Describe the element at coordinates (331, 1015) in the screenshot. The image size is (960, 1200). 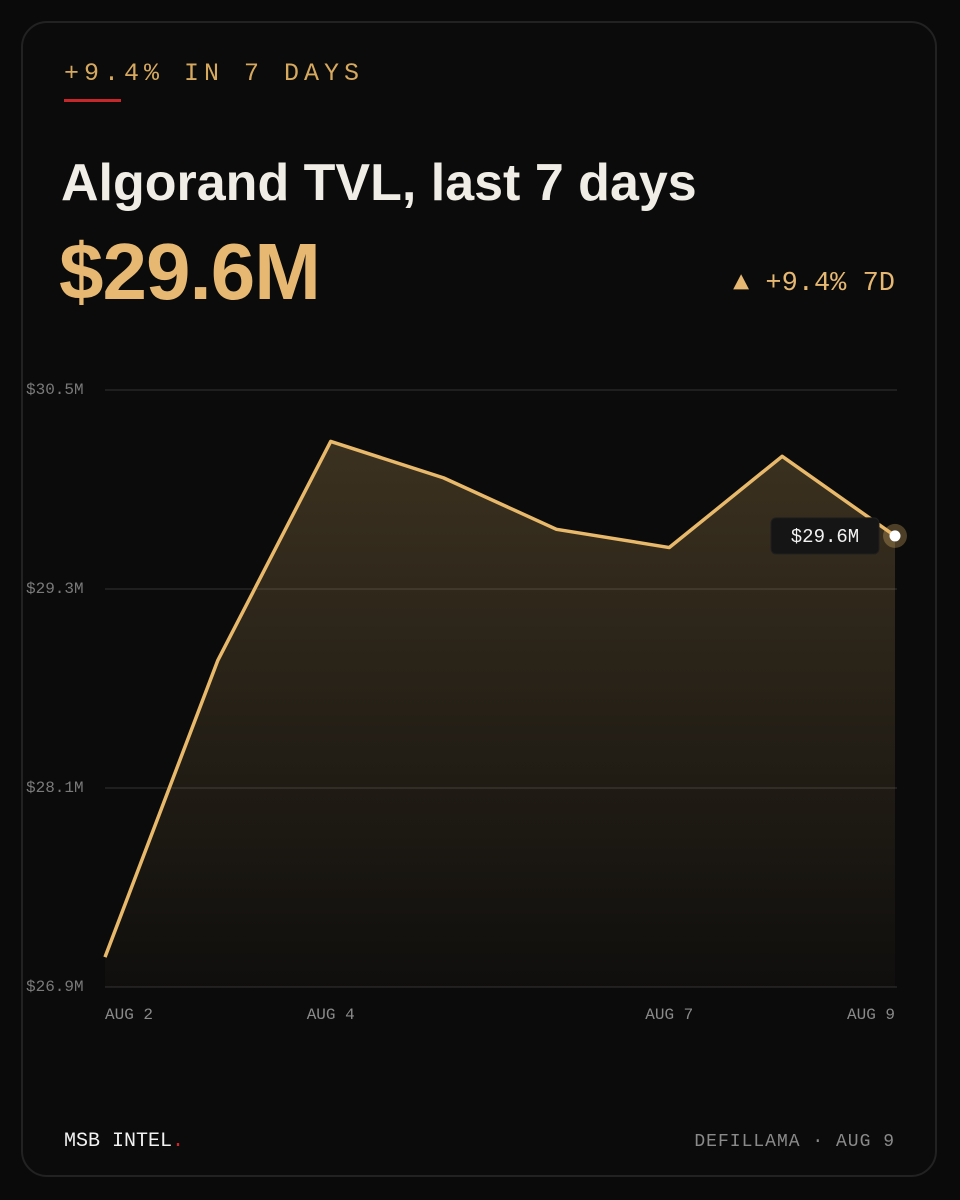
I see `x-tick-label: AUG 4` at that location.